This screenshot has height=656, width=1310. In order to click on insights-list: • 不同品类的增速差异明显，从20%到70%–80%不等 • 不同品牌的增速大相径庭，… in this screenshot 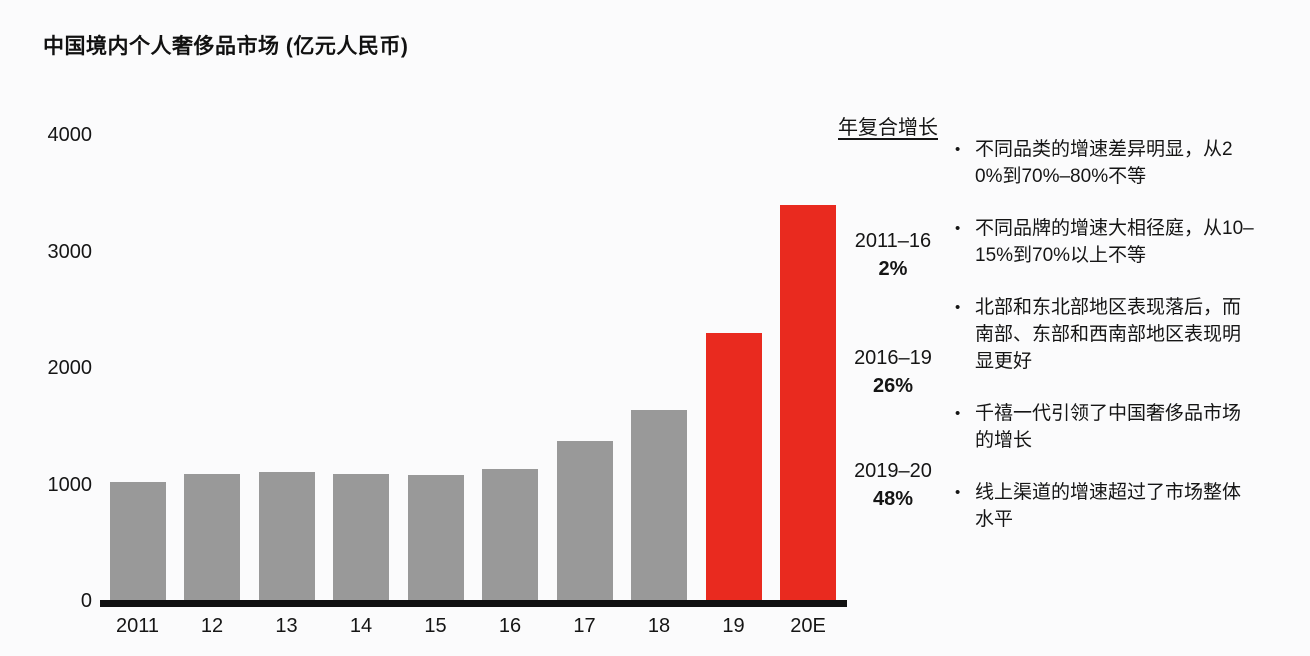, I will do `click(1105, 334)`.